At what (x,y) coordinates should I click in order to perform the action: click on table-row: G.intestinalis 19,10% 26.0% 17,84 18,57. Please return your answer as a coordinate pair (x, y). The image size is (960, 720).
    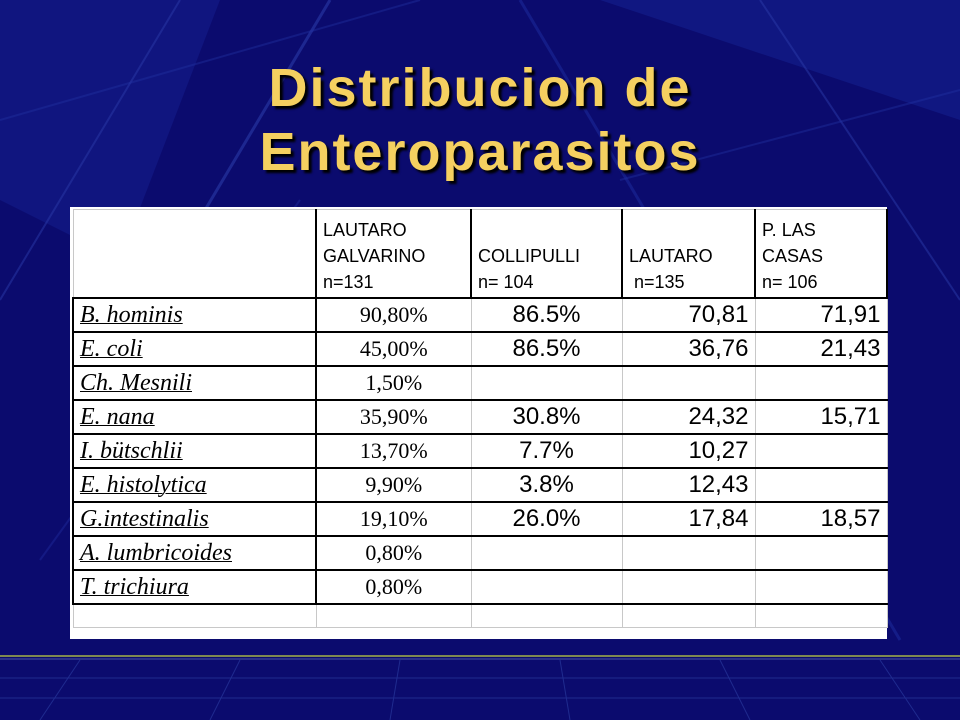
    Looking at the image, I should click on (480, 519).